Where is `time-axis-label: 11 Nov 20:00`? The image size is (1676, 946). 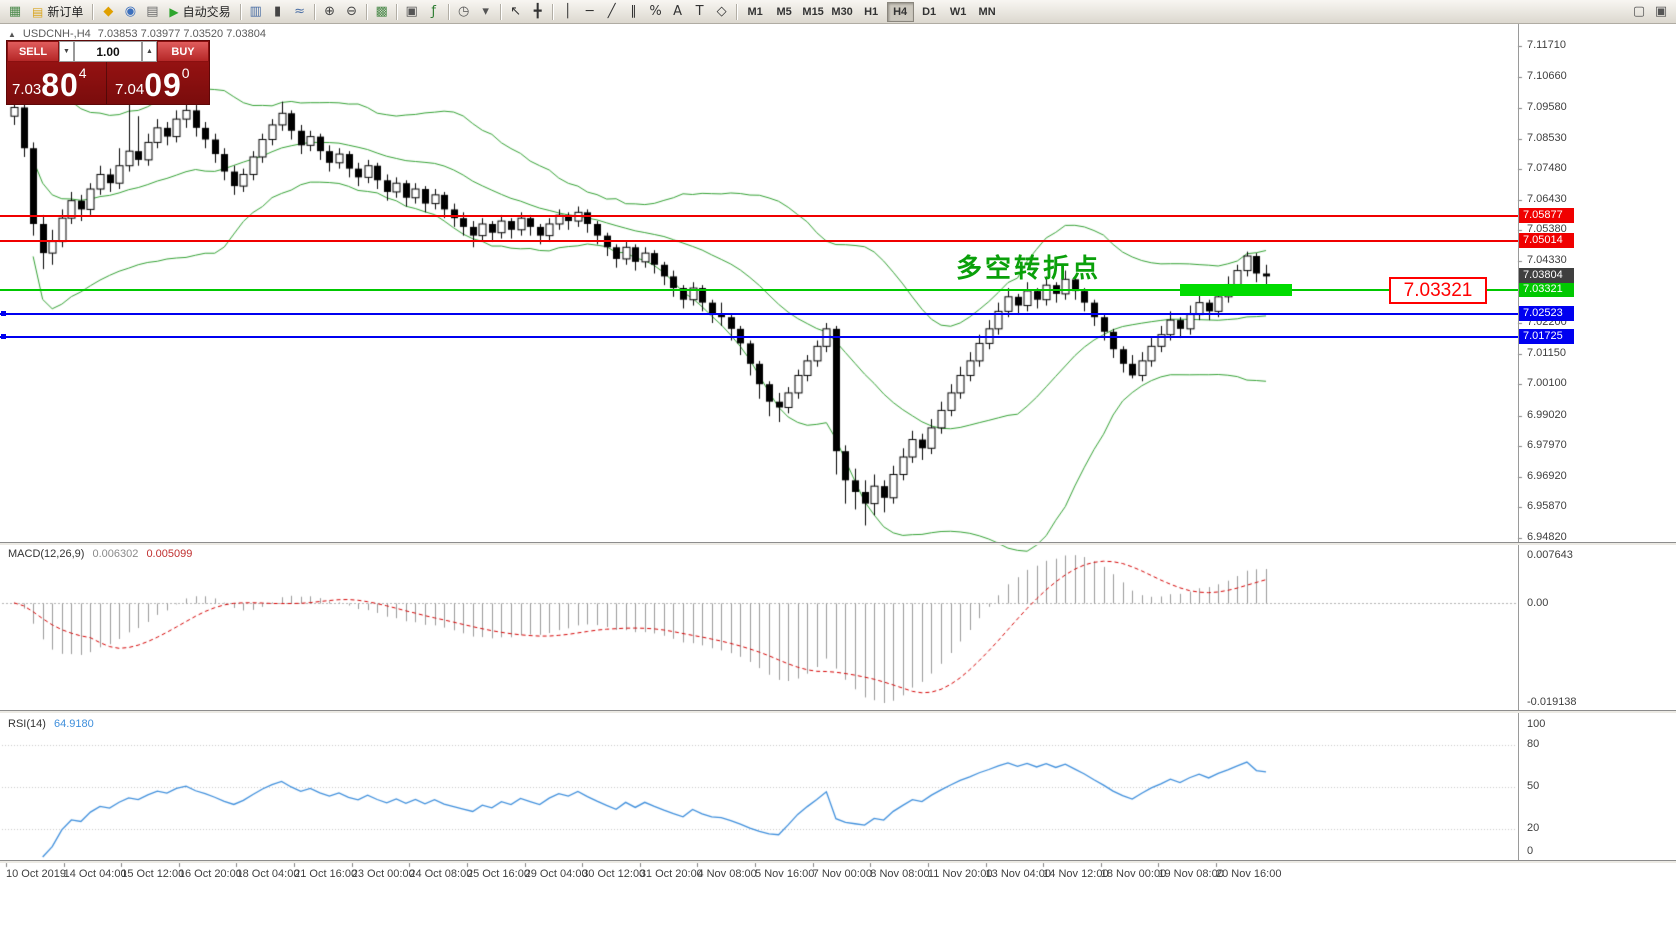
time-axis-label: 11 Nov 20:00 is located at coordinates (960, 874).